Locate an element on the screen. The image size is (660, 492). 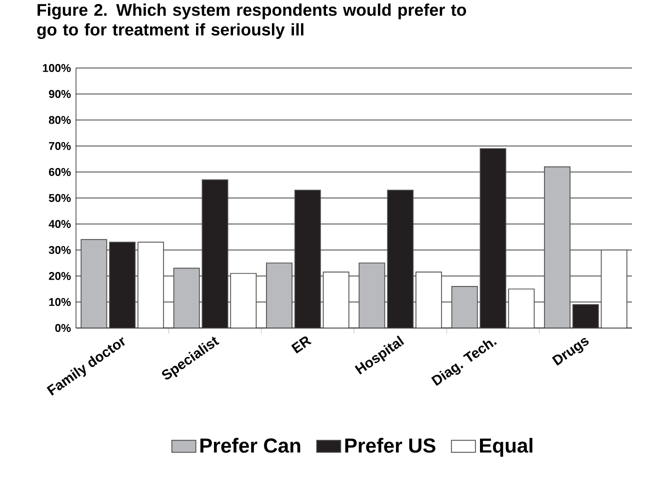
y-tick-label: 70% is located at coordinates (60, 146).